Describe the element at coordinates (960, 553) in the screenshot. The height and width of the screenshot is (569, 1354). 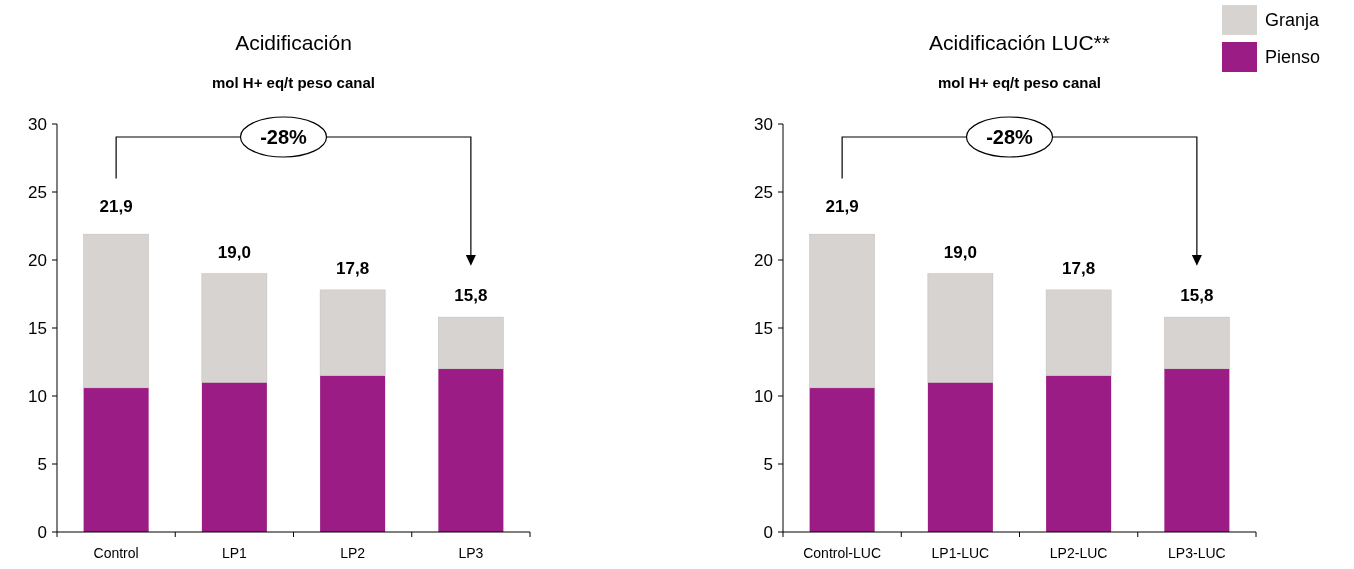
I see `x-tick-label: LP1-LUC` at that location.